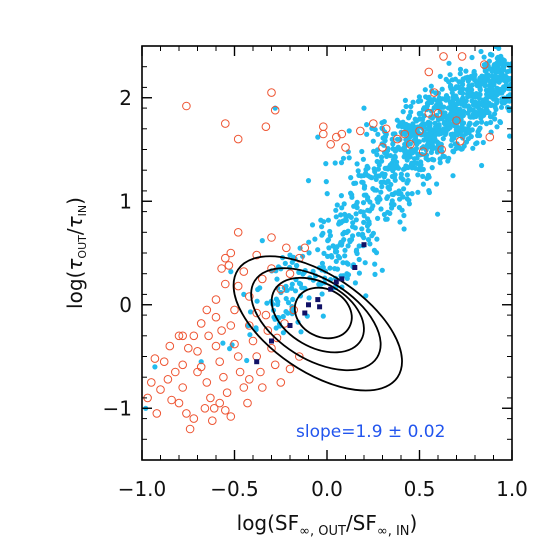 The height and width of the screenshot is (554, 554). What do you see at coordinates (76, 253) in the screenshot?
I see `y-axis-title: log(τOUT/τIN)` at bounding box center [76, 253].